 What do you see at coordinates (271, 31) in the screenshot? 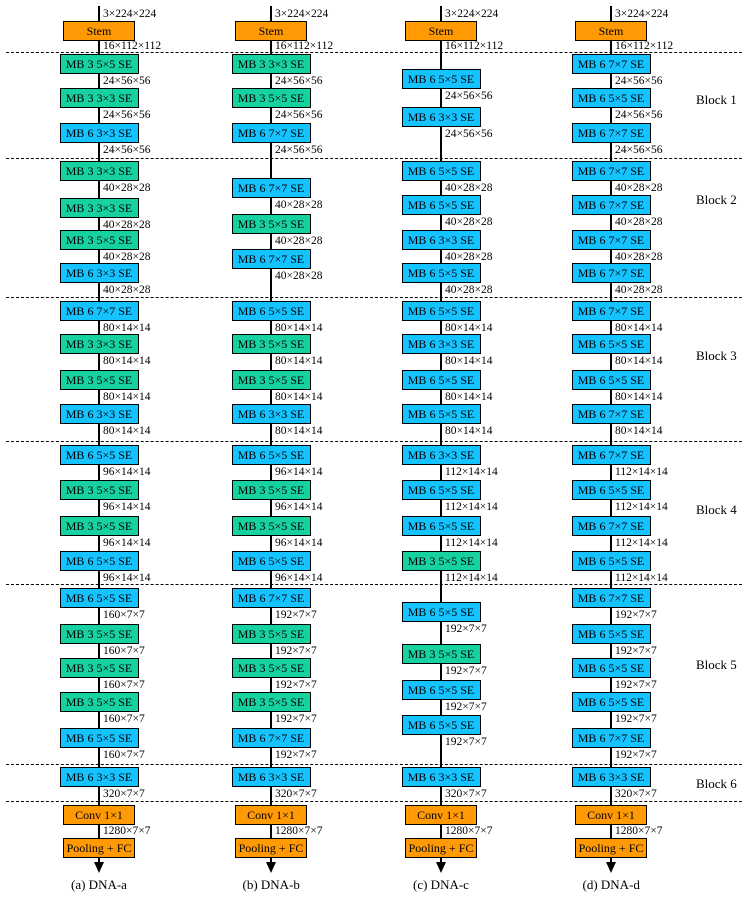
I see `stem-box: Stem` at bounding box center [271, 31].